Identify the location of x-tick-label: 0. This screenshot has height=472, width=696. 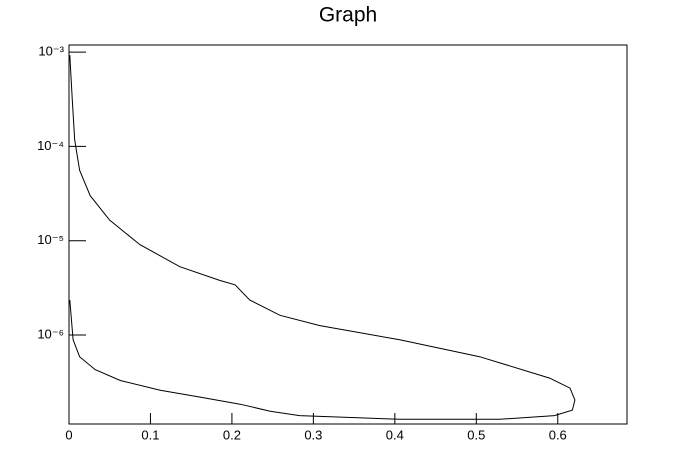
(68, 434).